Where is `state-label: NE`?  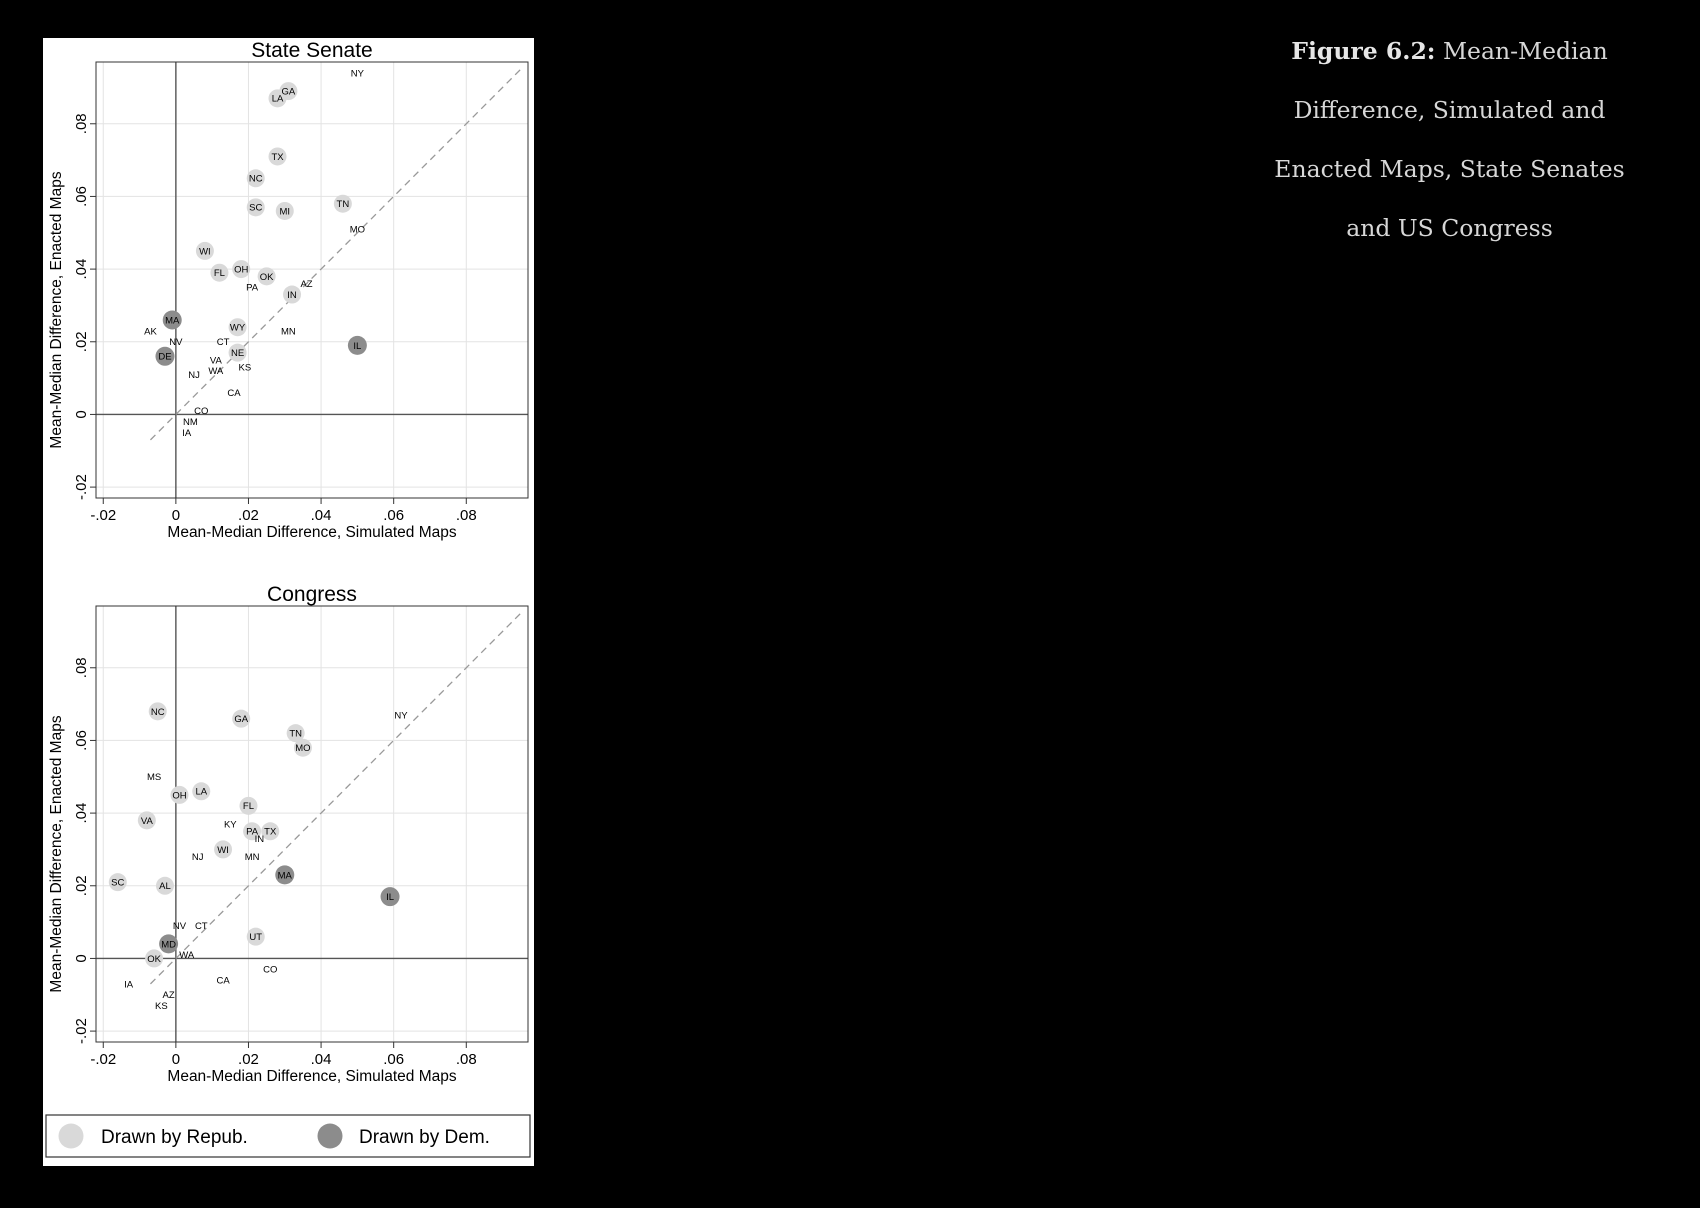 state-label: NE is located at coordinates (237, 353).